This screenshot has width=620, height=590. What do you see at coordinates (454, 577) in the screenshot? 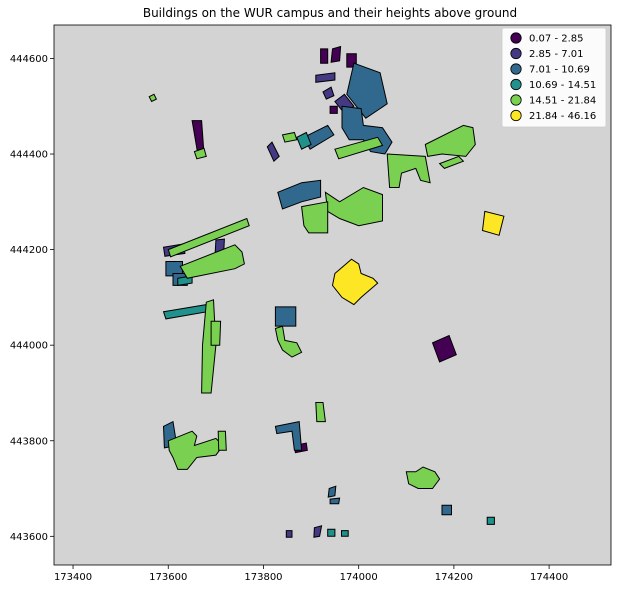
I see `x-tick-label: 174200` at bounding box center [454, 577].